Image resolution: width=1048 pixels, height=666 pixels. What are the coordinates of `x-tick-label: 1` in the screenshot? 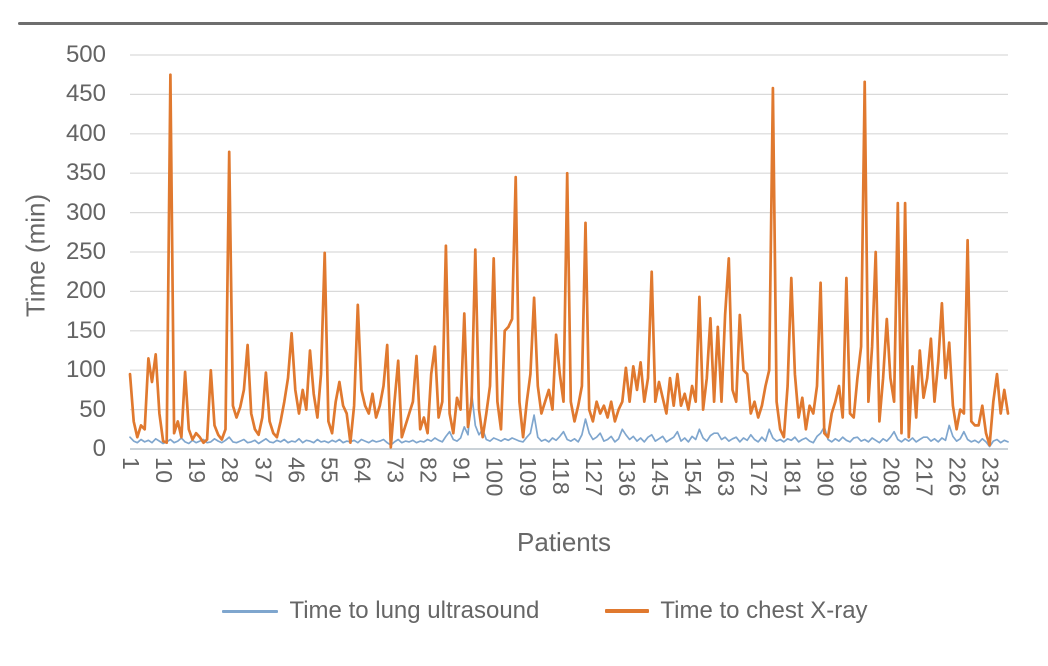 It's located at (131, 464).